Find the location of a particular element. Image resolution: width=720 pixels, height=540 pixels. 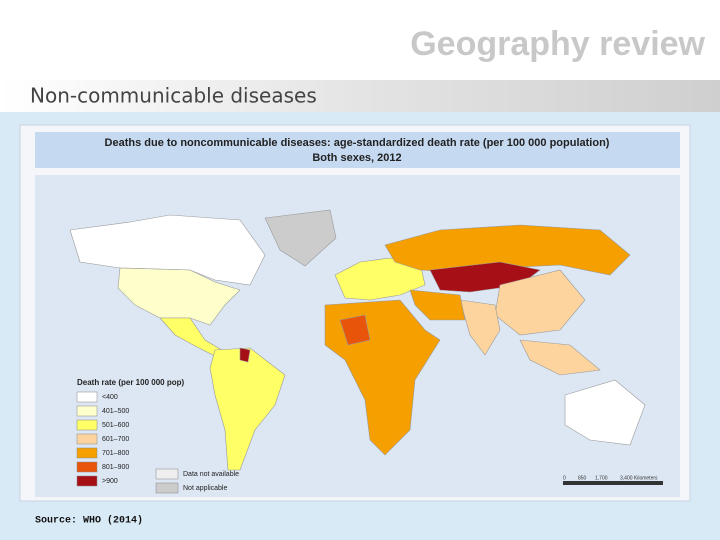

legend-label: Not applicable is located at coordinates (205, 488).